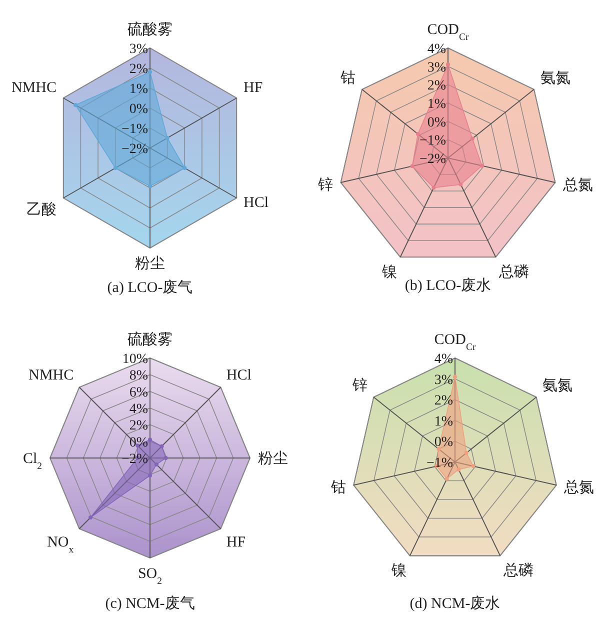 The image size is (599, 619). What do you see at coordinates (448, 285) in the screenshot?
I see `text: (b) LCO-废水` at bounding box center [448, 285].